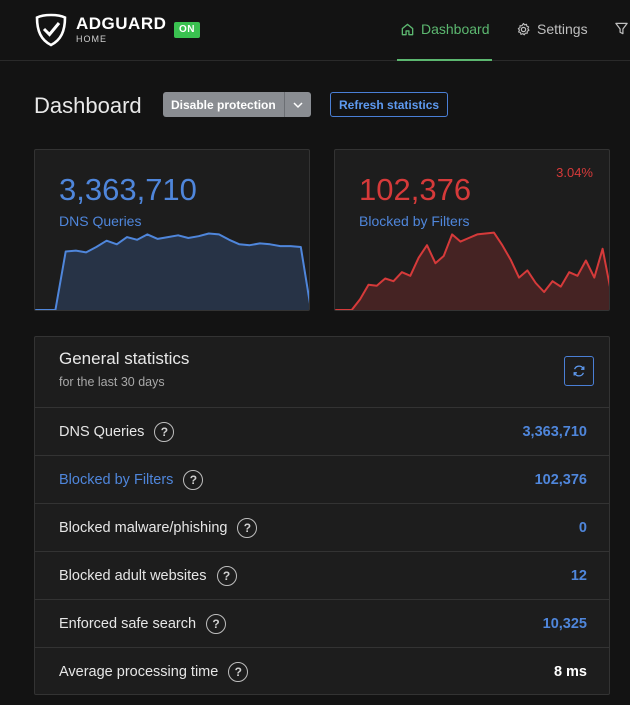 The image size is (630, 705). What do you see at coordinates (91, 39) in the screenshot?
I see `brand-subtitle: HOME` at bounding box center [91, 39].